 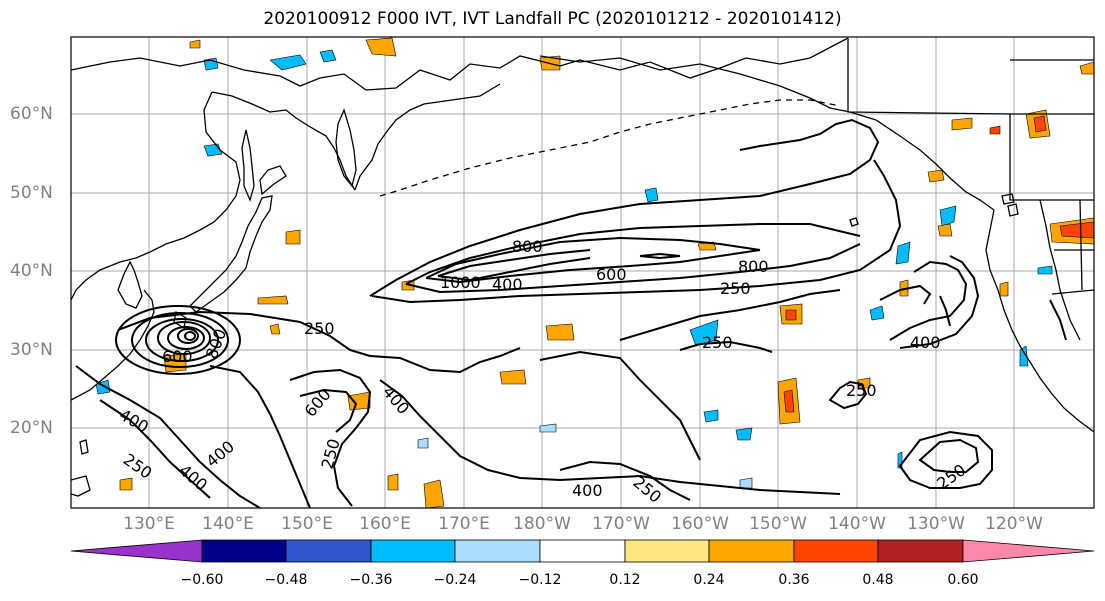 What do you see at coordinates (542, 524) in the screenshot?
I see `lon-label-180w: 180°W` at bounding box center [542, 524].